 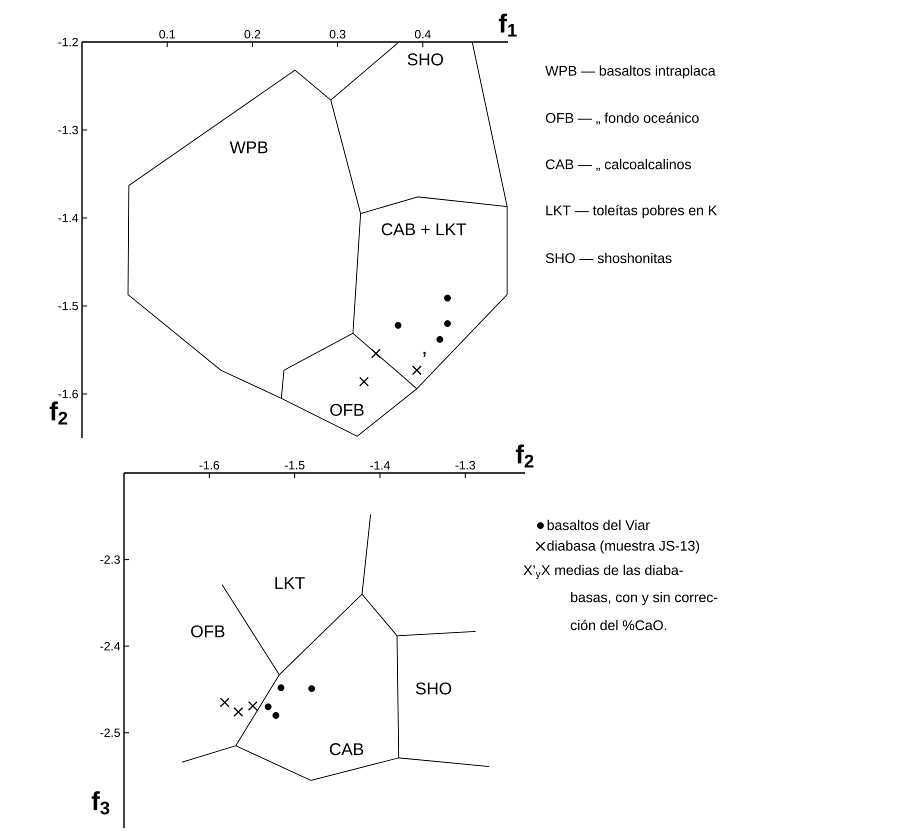 I want to click on text: basas, con y sin correc-, so click(x=644, y=599).